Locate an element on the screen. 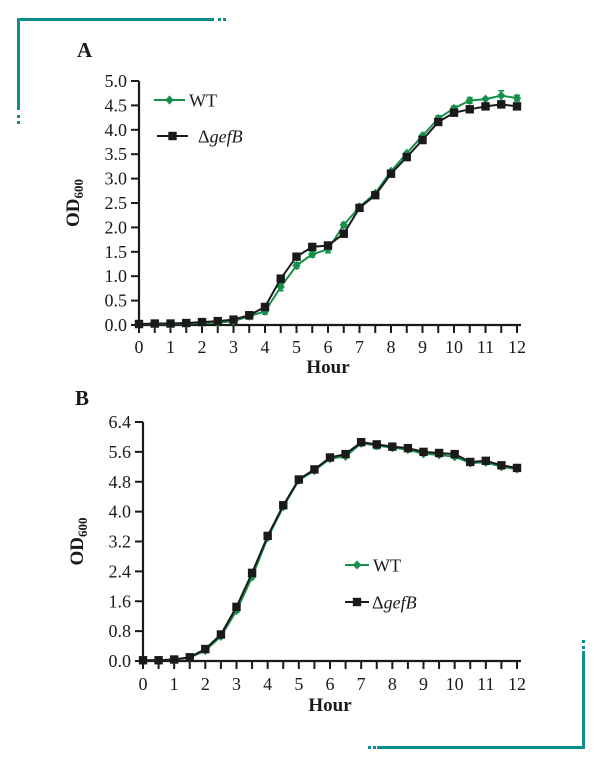 The image size is (600, 766). x-axis-tick-label: 10 is located at coordinates (455, 684).